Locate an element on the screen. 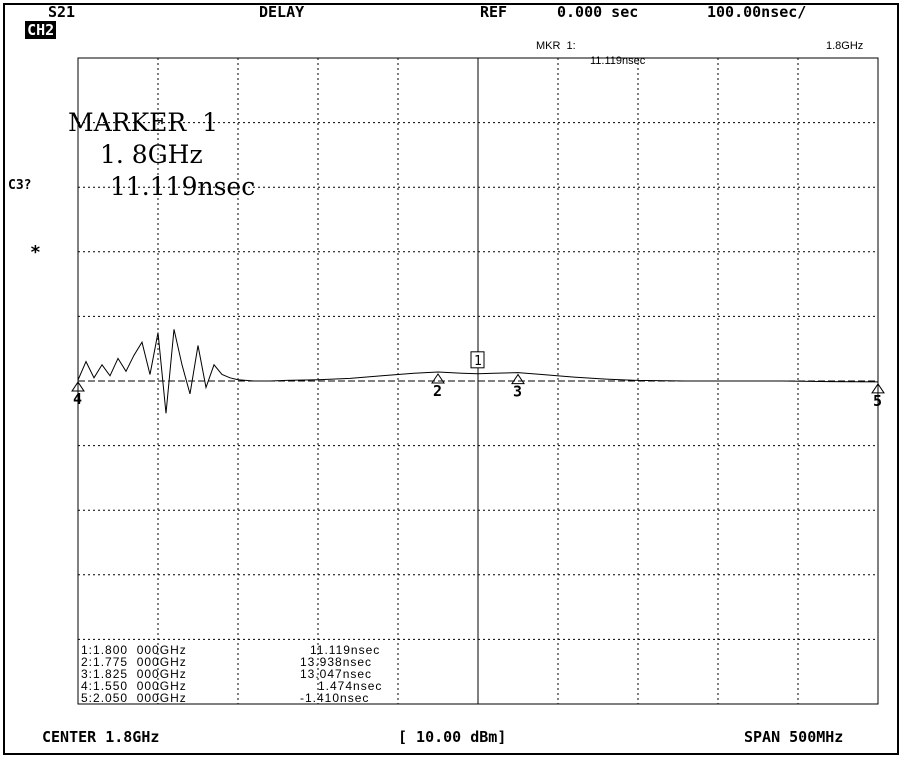 The image size is (906, 762). marker-4-triangle is located at coordinates (78, 386).